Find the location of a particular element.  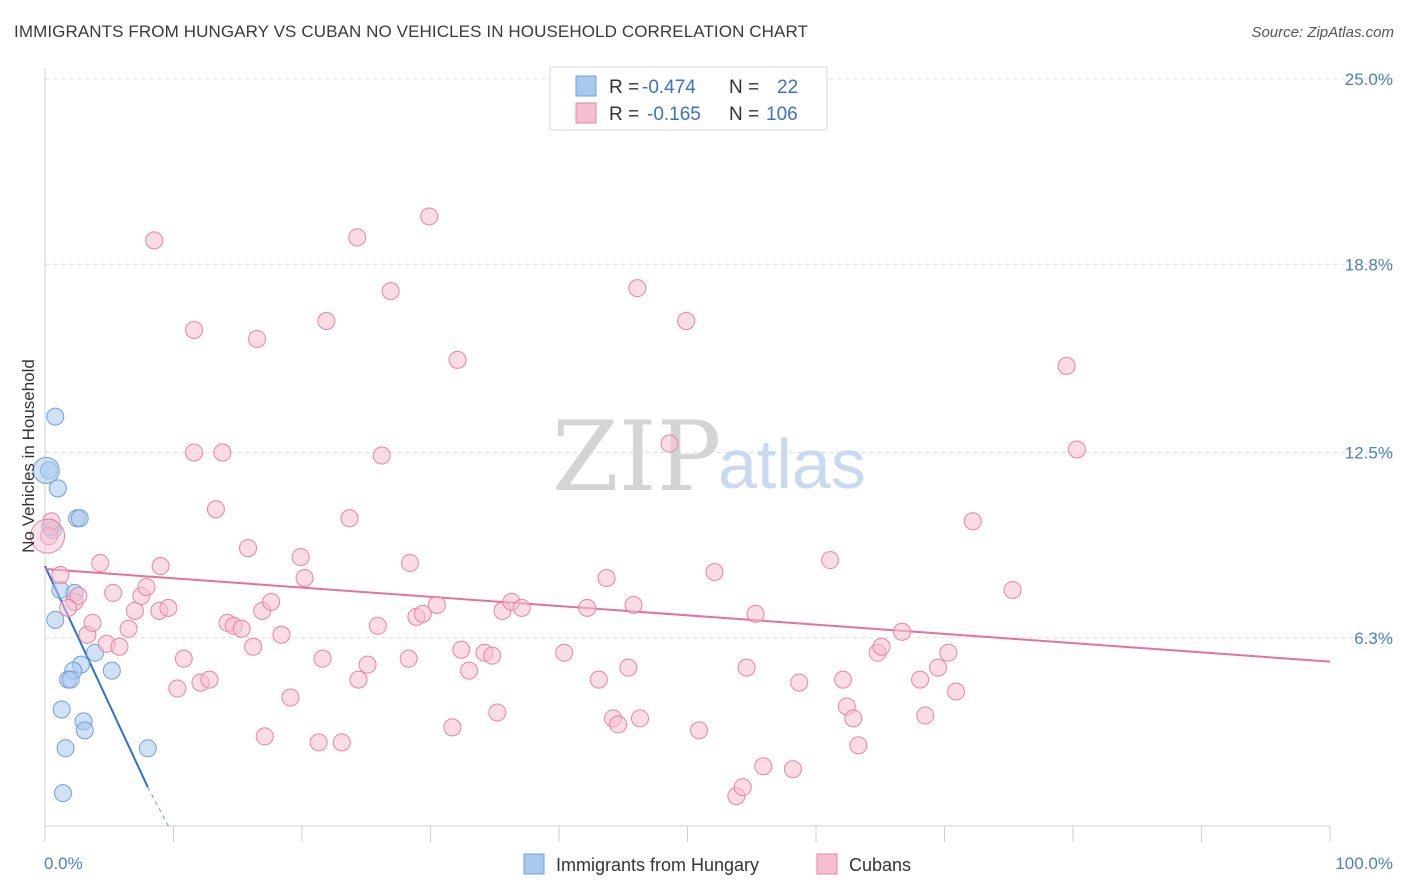

watermark: ZIP atlas is located at coordinates (709, 457).